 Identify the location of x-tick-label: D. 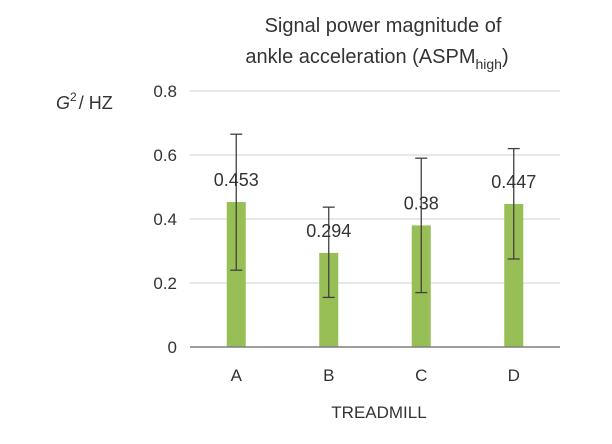
(514, 375).